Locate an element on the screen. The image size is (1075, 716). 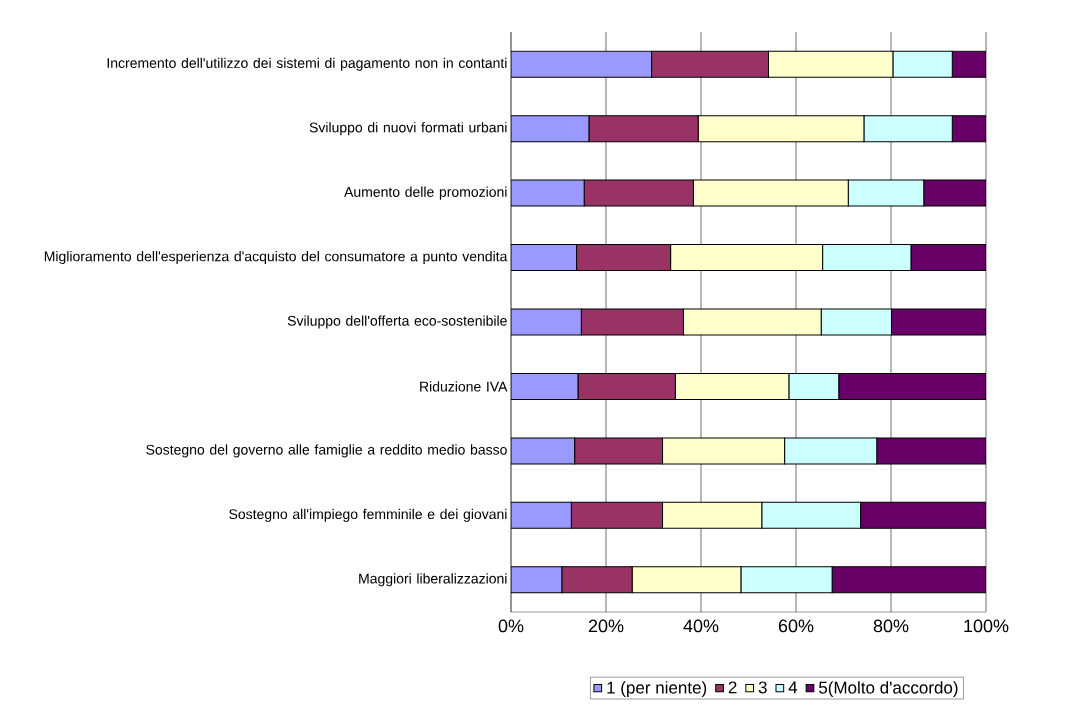
x-tick-label: 80% is located at coordinates (891, 626).